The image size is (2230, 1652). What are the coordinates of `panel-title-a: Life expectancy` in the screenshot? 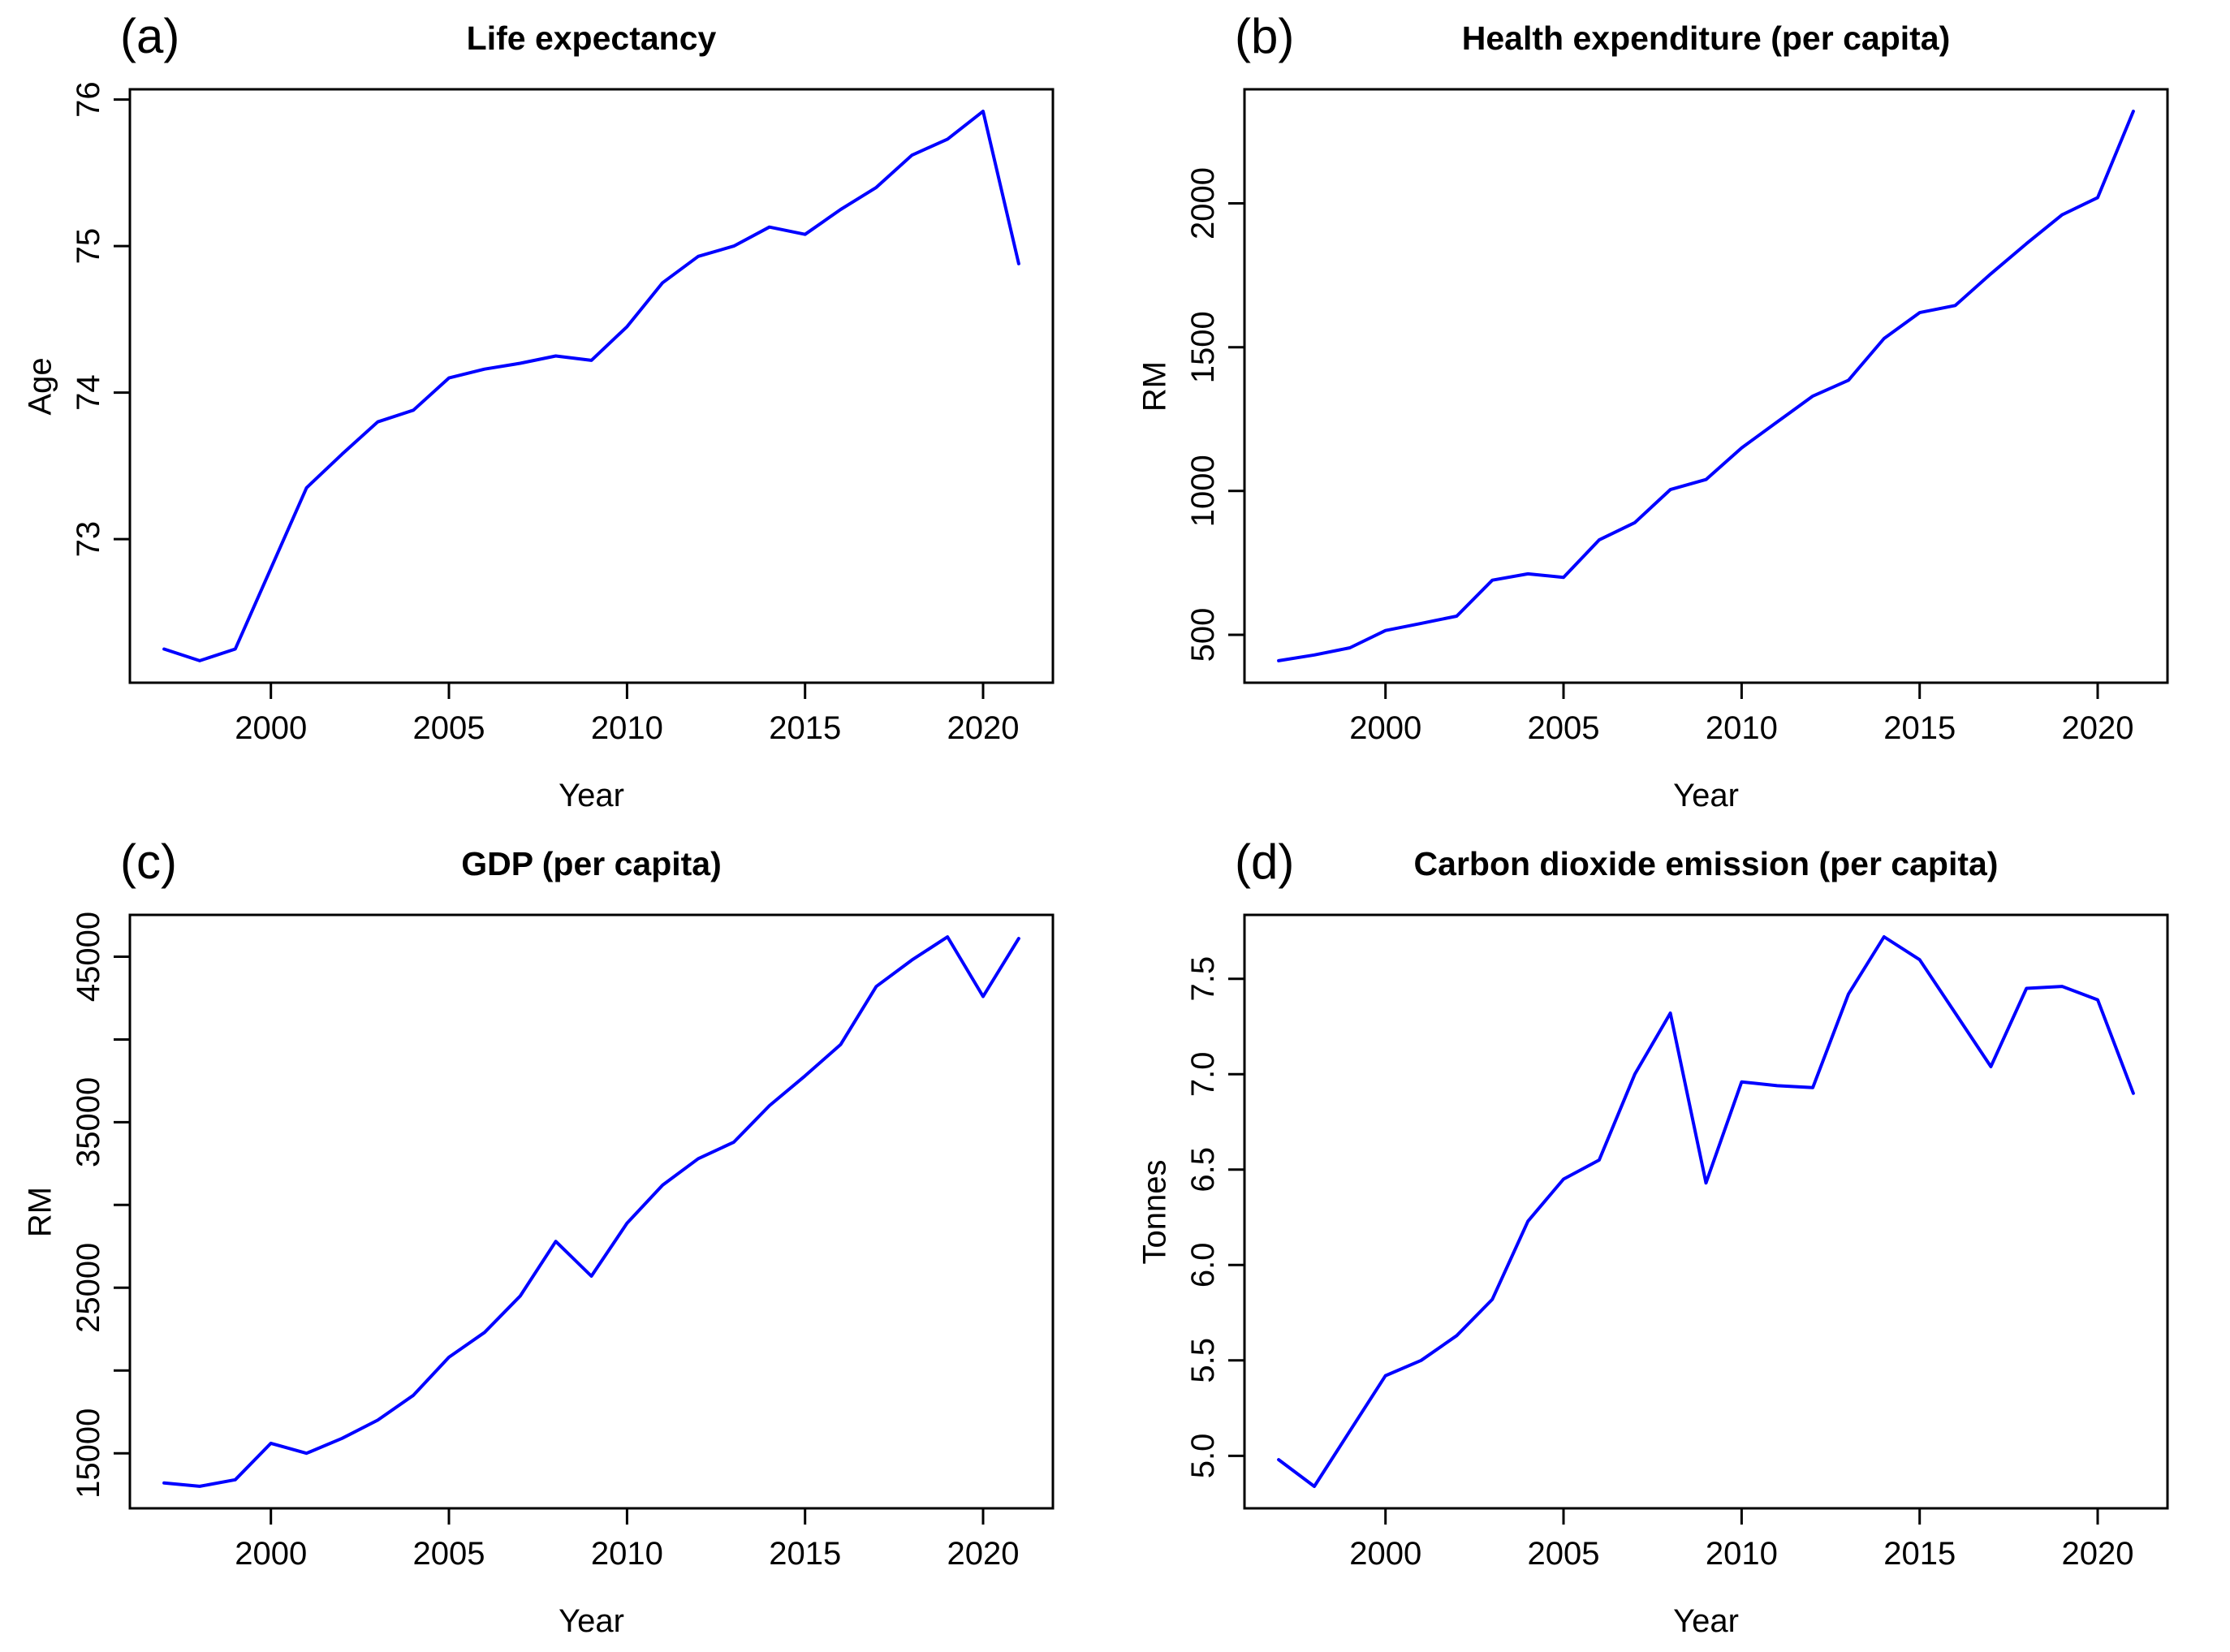 It's located at (591, 38).